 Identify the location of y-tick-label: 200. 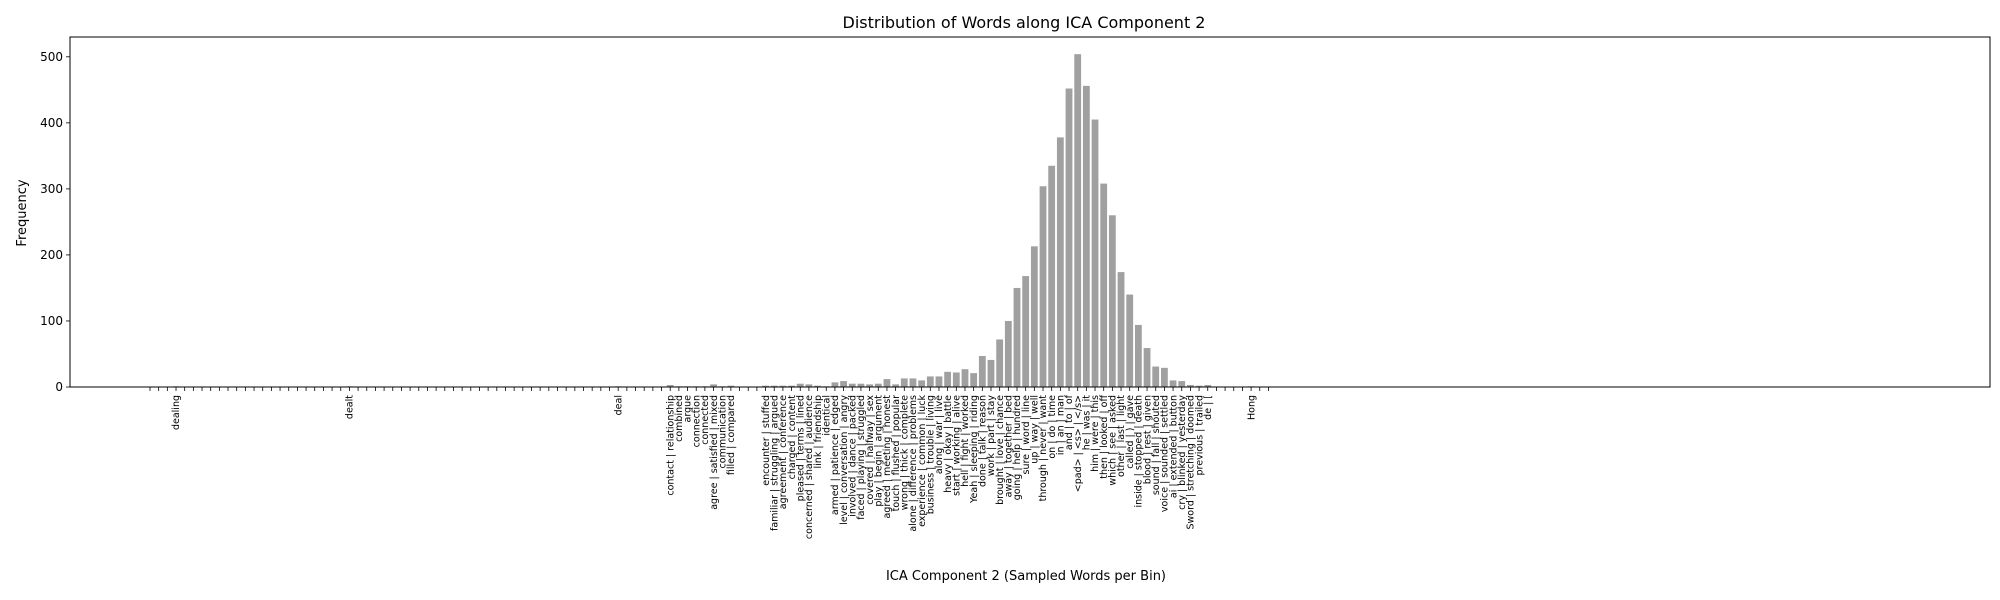
(51, 255).